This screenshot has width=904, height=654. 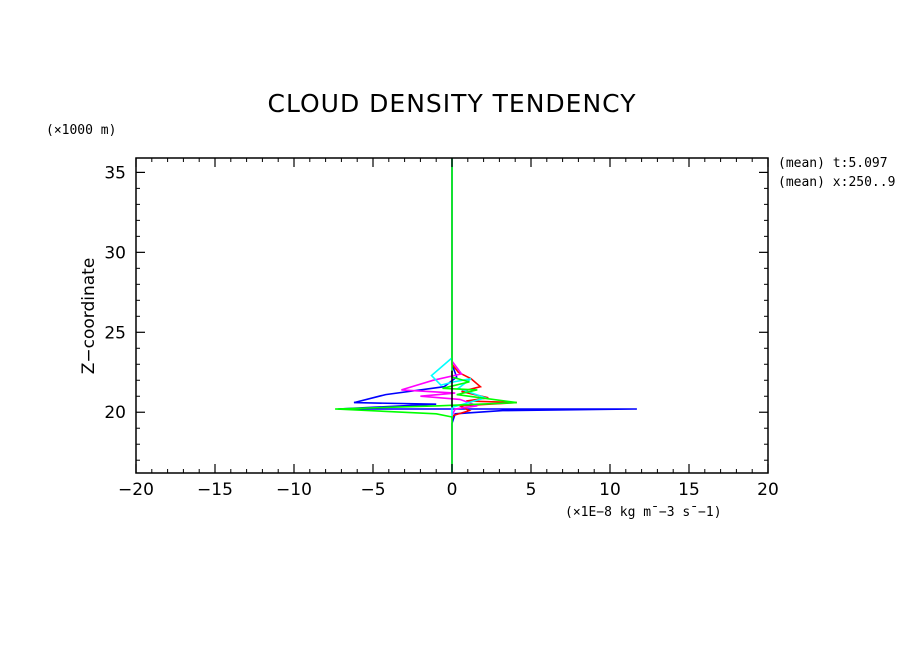 I want to click on x-axis-label: (×1E−8 kg m¯−3 s¯−1), so click(x=643, y=512).